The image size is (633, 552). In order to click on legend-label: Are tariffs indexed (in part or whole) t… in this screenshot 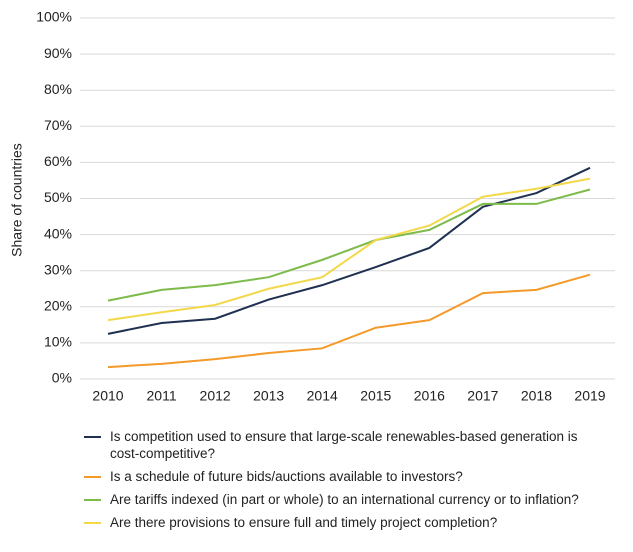, I will do `click(344, 499)`.